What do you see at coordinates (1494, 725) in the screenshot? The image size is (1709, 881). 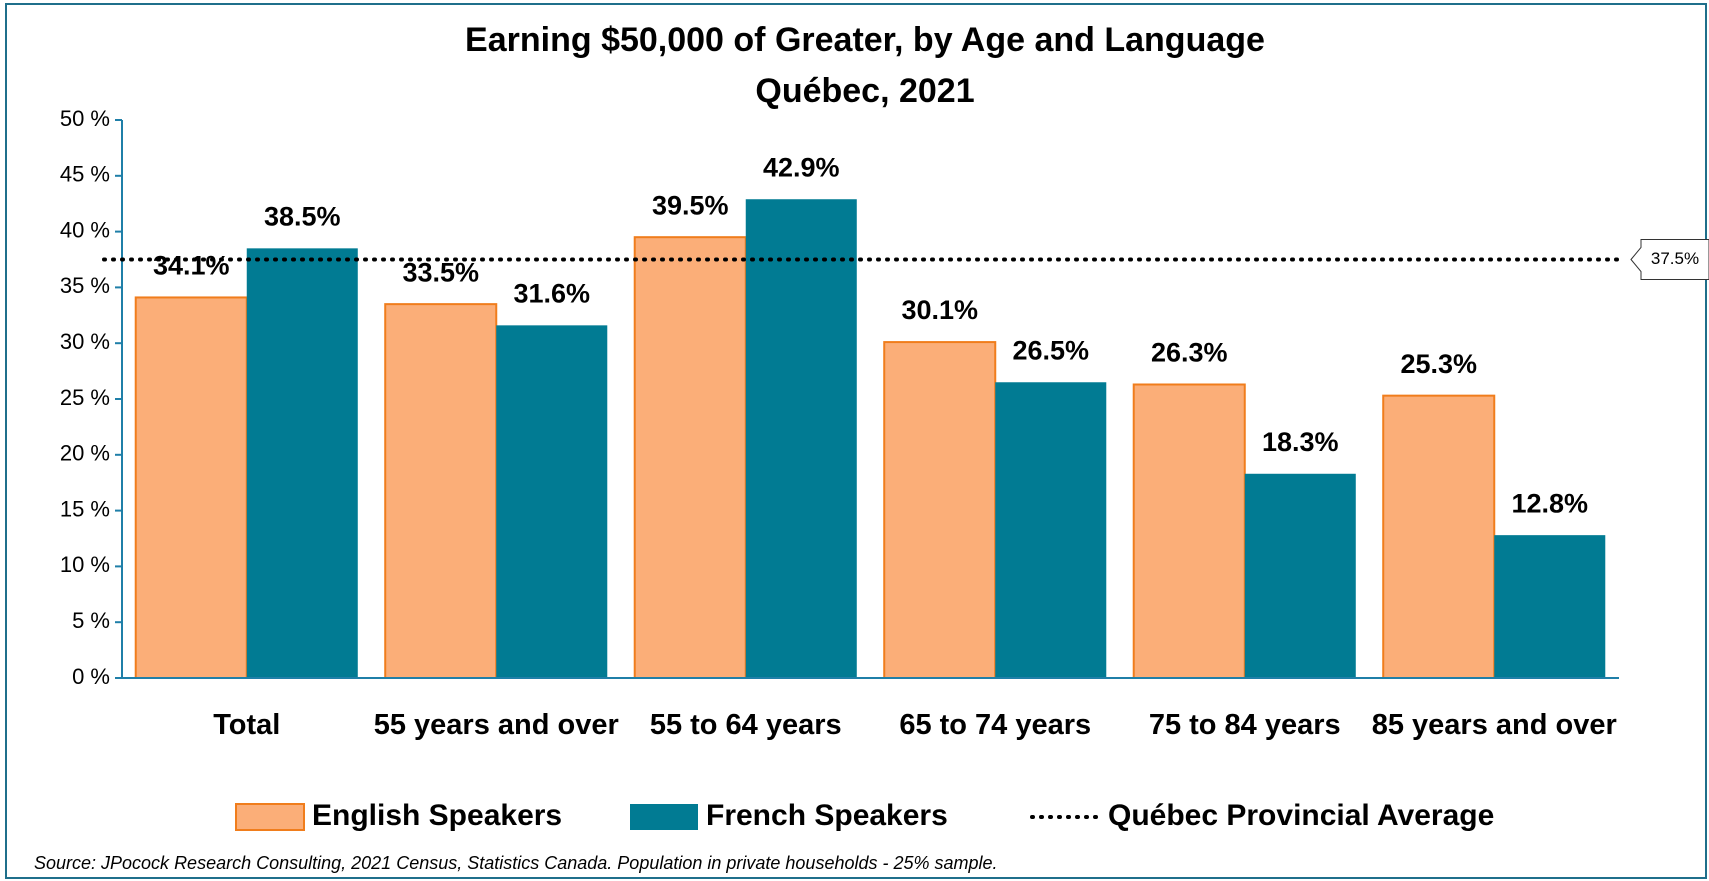 I see `x-tick-label: 85 years and over` at bounding box center [1494, 725].